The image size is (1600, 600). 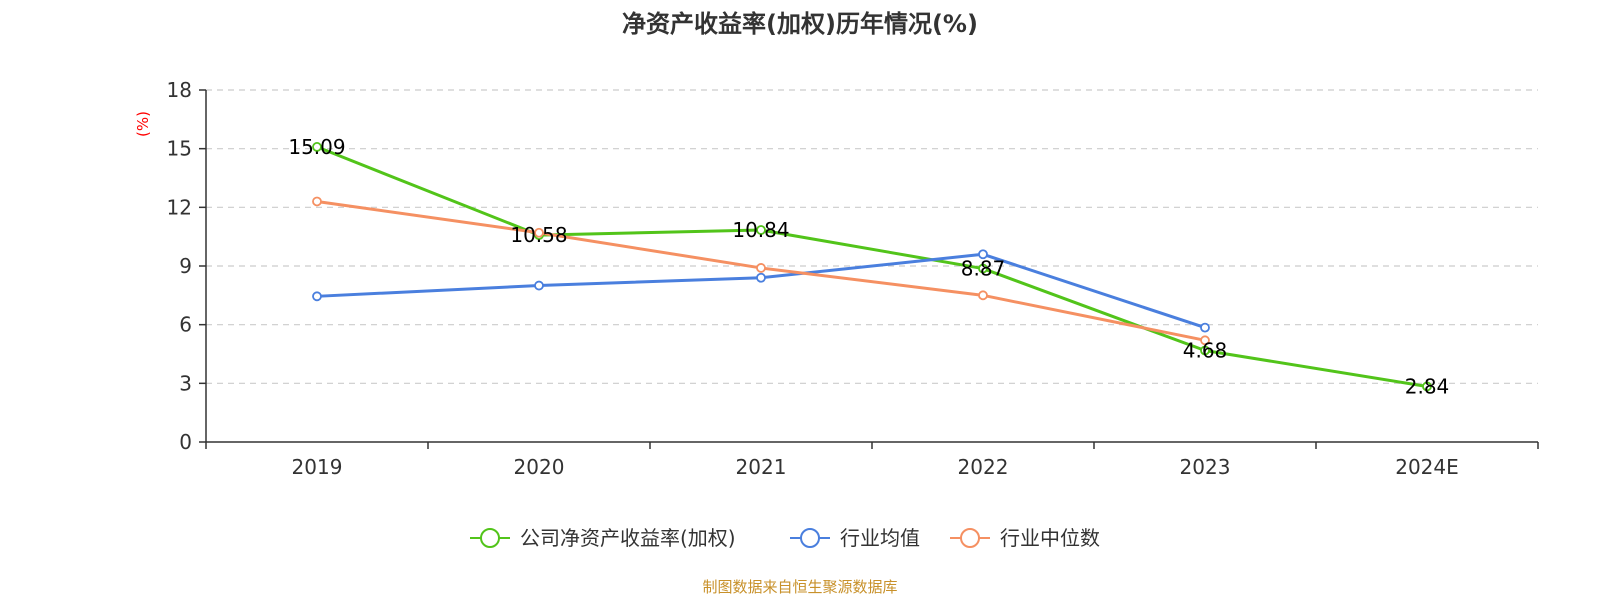 What do you see at coordinates (1050, 538) in the screenshot?
I see `legend-label: 行业中位数` at bounding box center [1050, 538].